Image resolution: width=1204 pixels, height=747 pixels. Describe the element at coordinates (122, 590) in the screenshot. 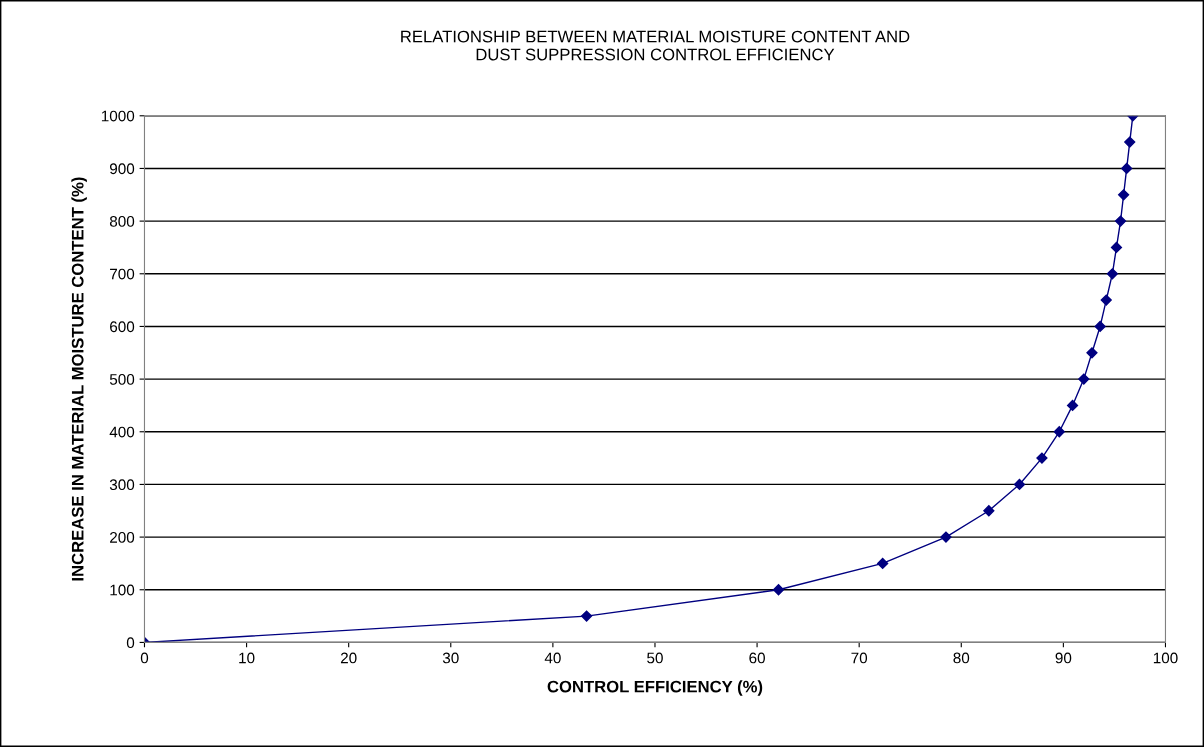

I see `y-tick-label: 100` at that location.